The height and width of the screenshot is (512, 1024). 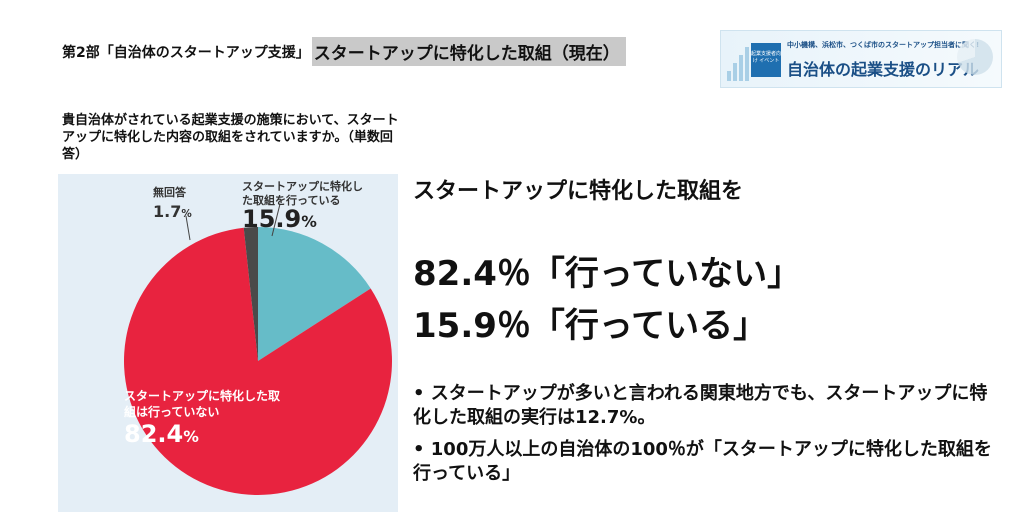 I want to click on pie-slice-not-doing, so click(x=258, y=361).